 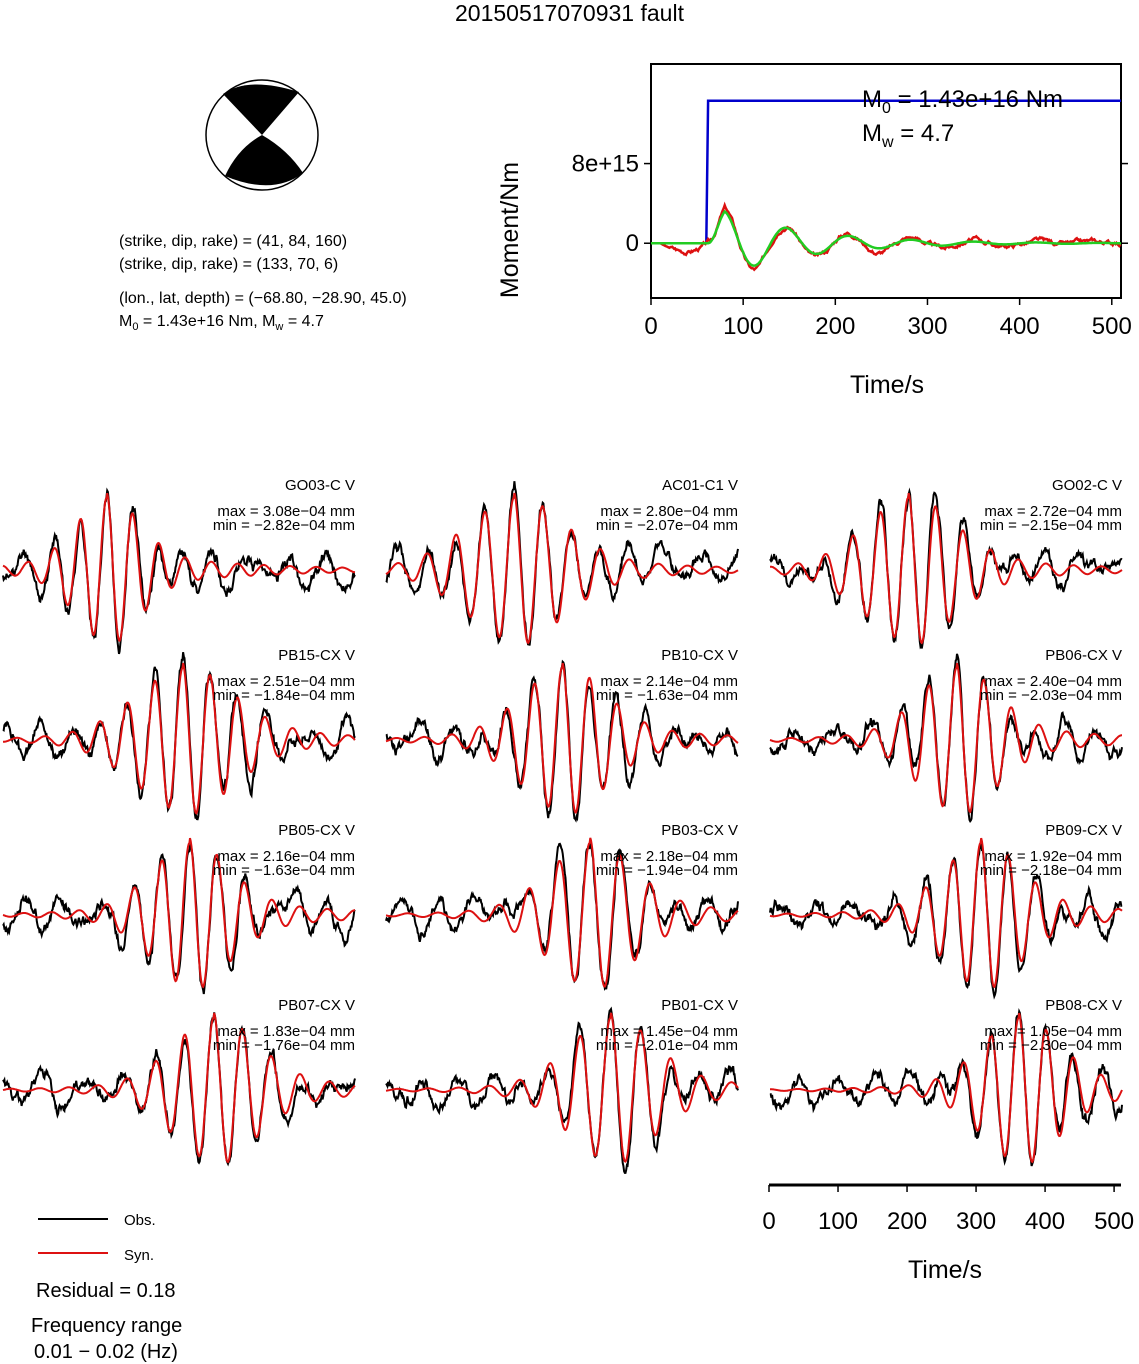 What do you see at coordinates (1114, 1221) in the screenshot?
I see `bottom-xtick-label: 500` at bounding box center [1114, 1221].